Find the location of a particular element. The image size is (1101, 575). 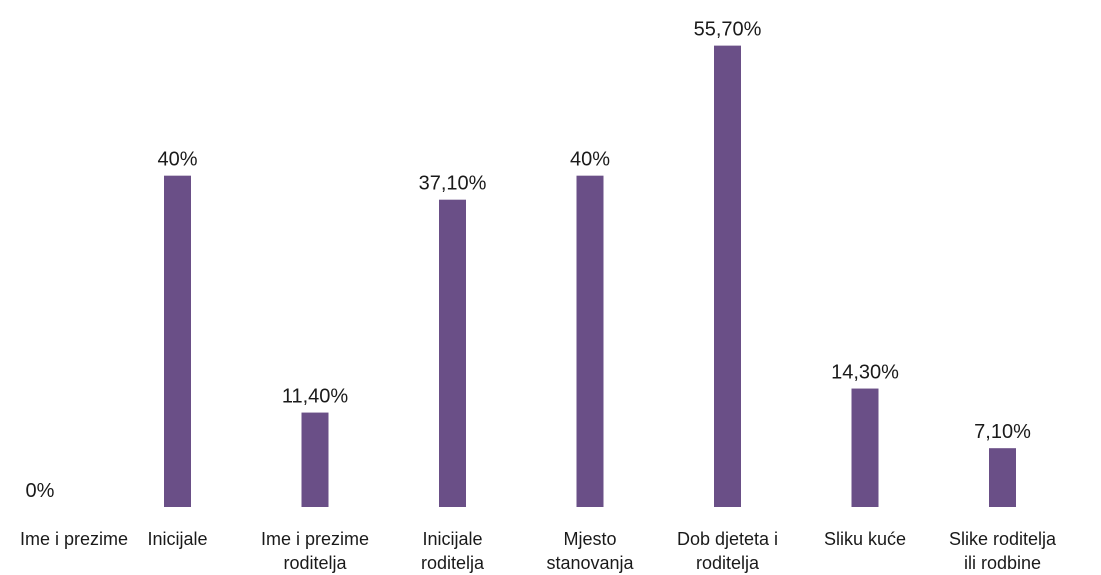

category-label-1: Inicijale is located at coordinates (177, 539).